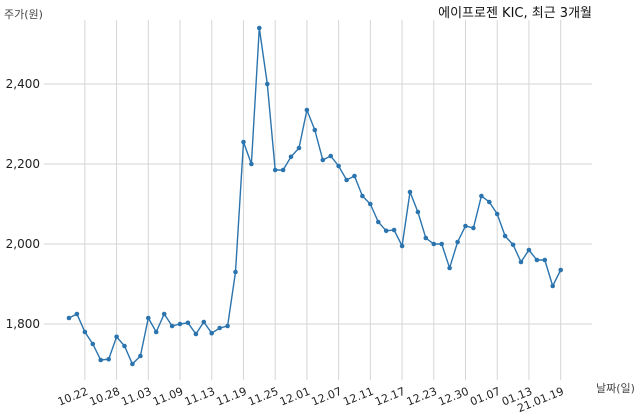 Image resolution: width=640 pixels, height=419 pixels. Describe the element at coordinates (23, 204) in the screenshot. I see `y-tick-labels: 1,800 2,000 2,200 2,400` at that location.